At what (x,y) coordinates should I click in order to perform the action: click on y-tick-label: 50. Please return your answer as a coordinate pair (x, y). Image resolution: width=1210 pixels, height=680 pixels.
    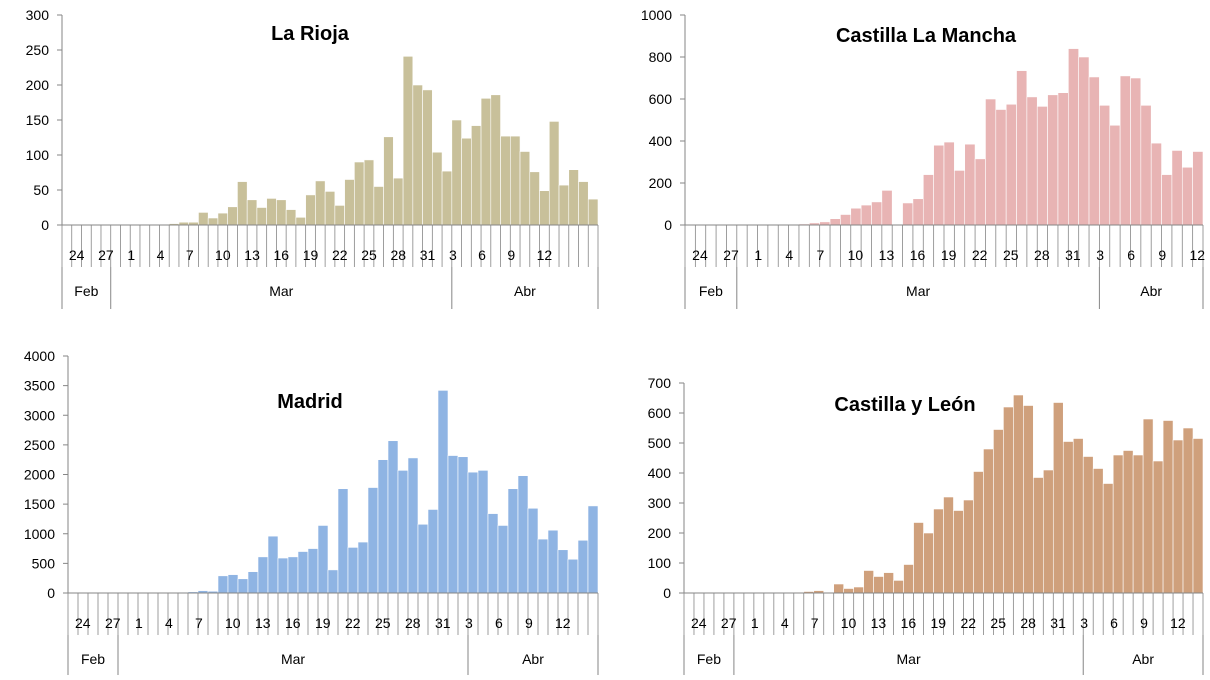
    Looking at the image, I should click on (41, 190).